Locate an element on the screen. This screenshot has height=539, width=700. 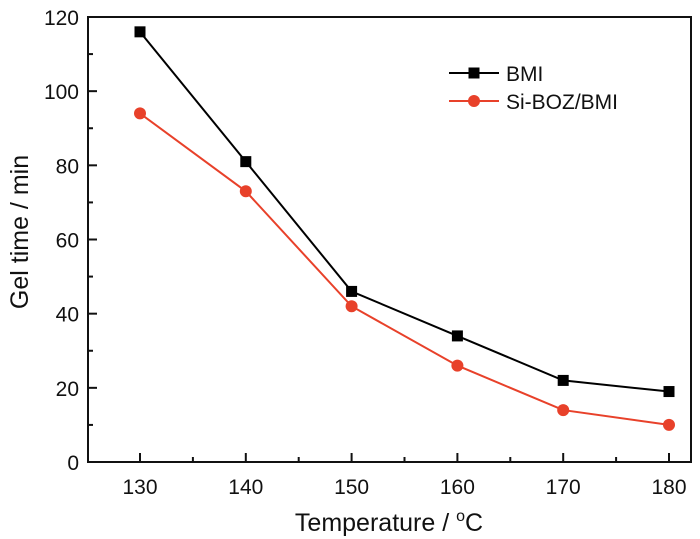
y-tick-label: 60 is located at coordinates (67, 241).